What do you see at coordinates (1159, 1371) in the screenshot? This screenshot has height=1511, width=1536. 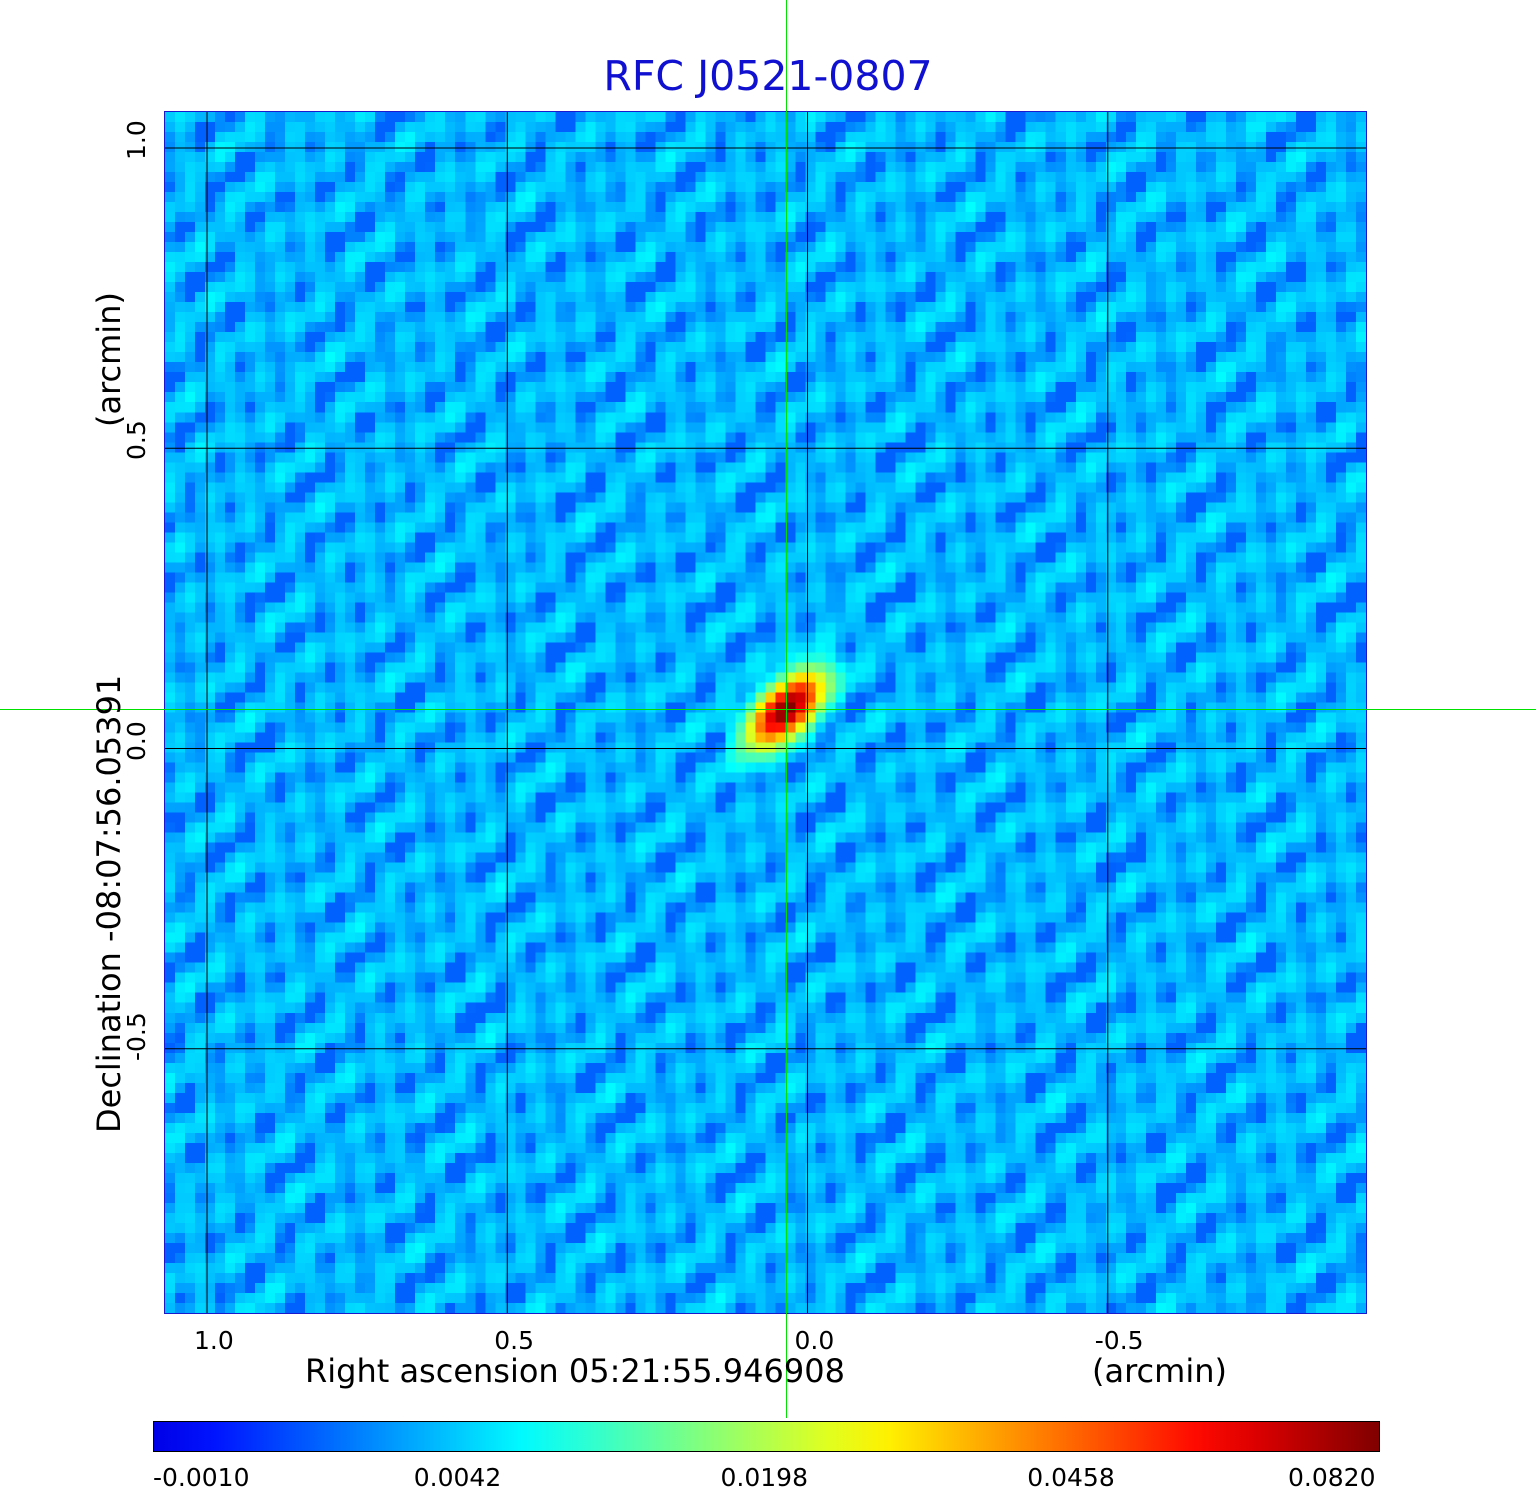 I see `x-axis-unit: (arcmin)` at bounding box center [1159, 1371].